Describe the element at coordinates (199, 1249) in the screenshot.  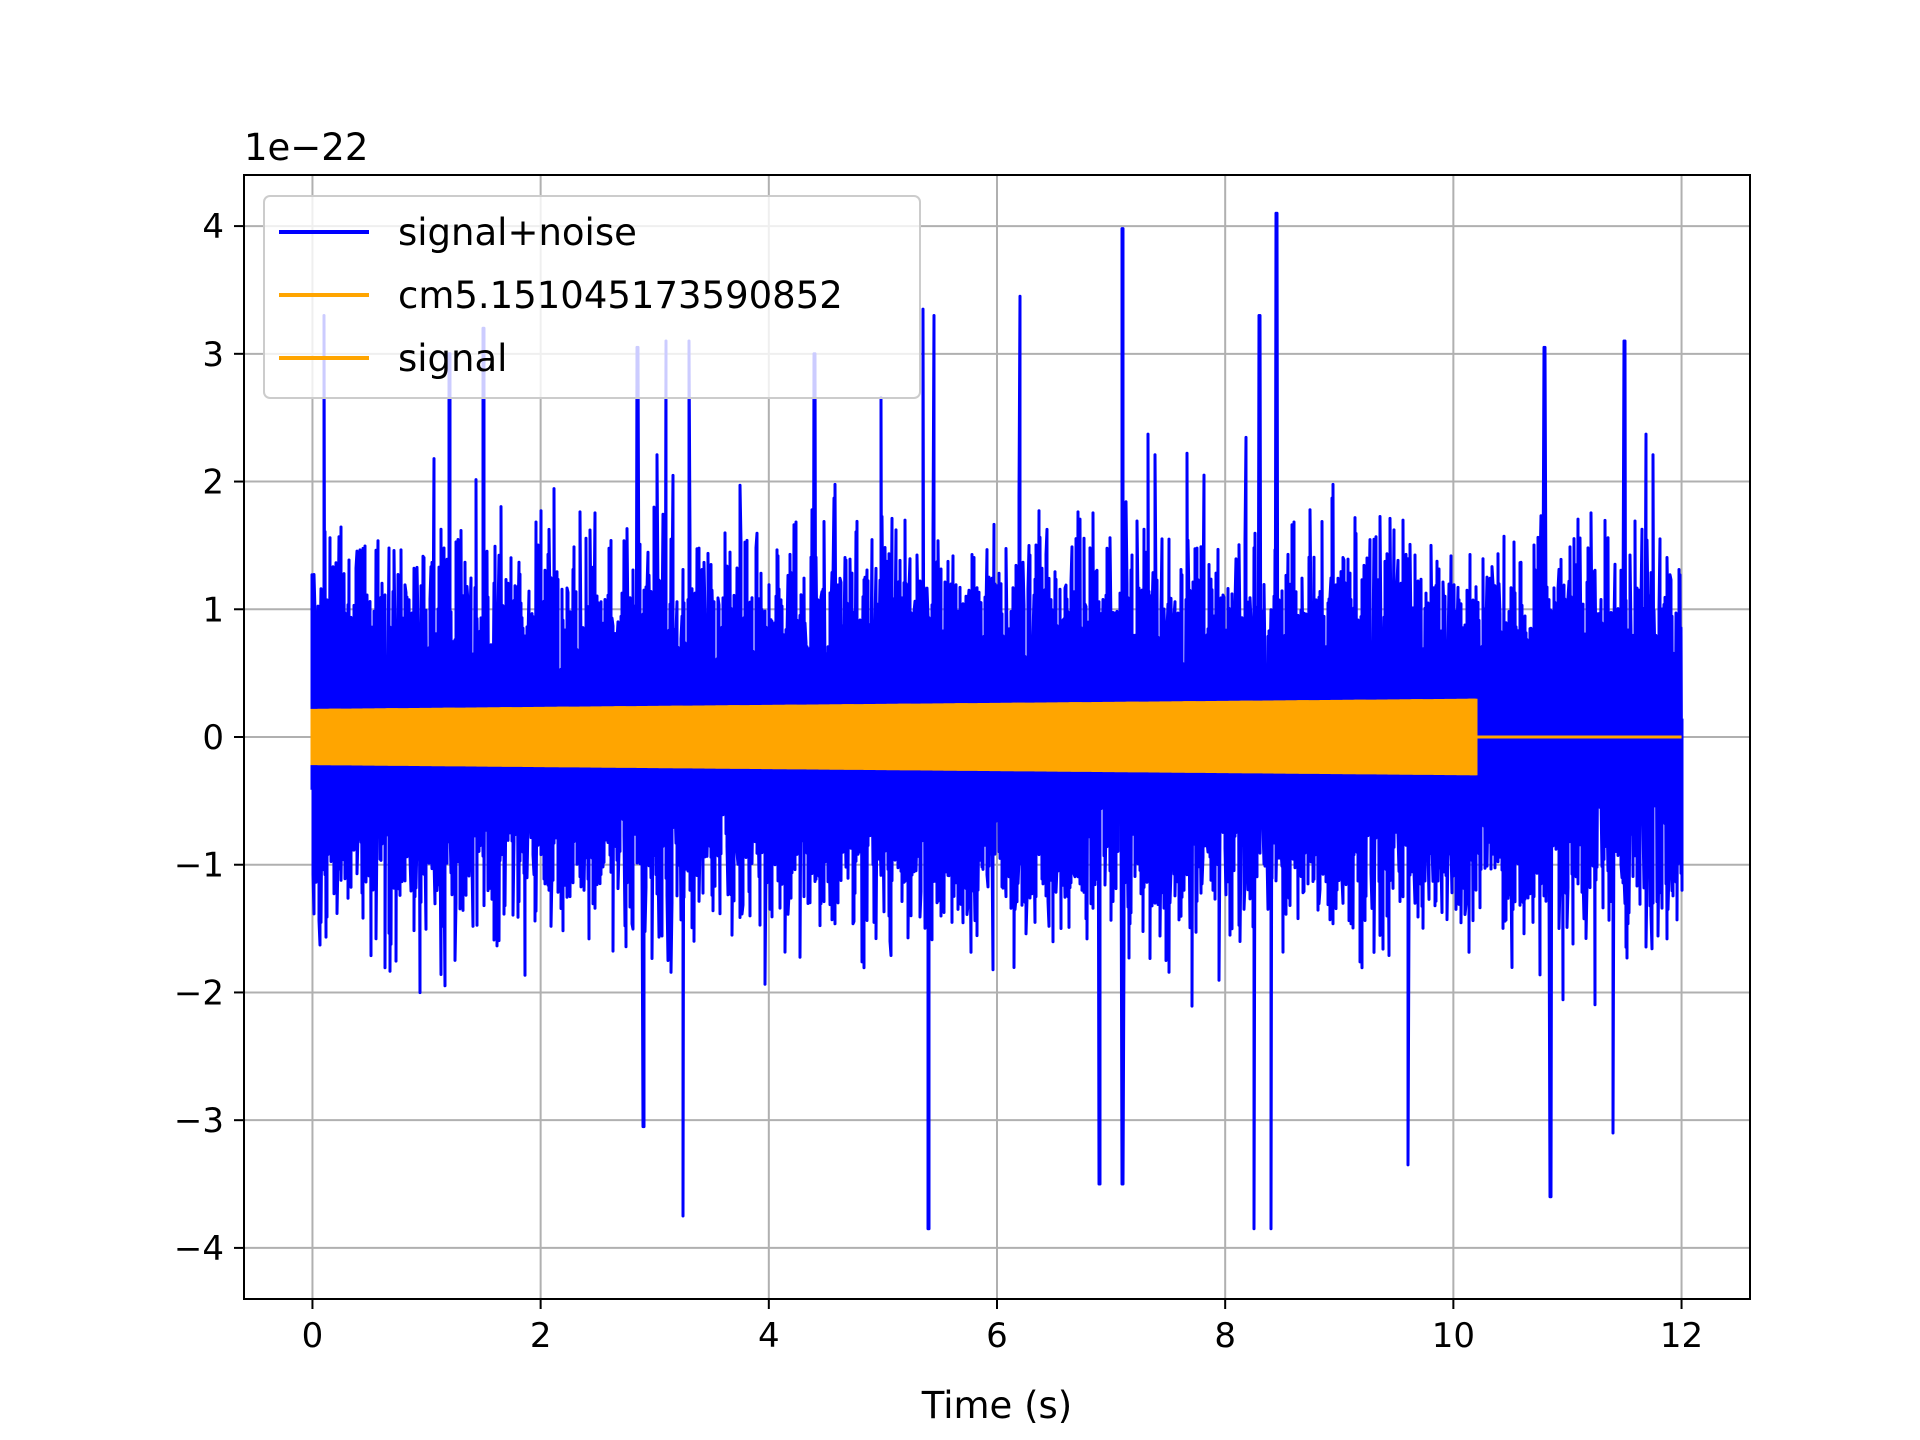
I see `y-tick-label: −4` at that location.